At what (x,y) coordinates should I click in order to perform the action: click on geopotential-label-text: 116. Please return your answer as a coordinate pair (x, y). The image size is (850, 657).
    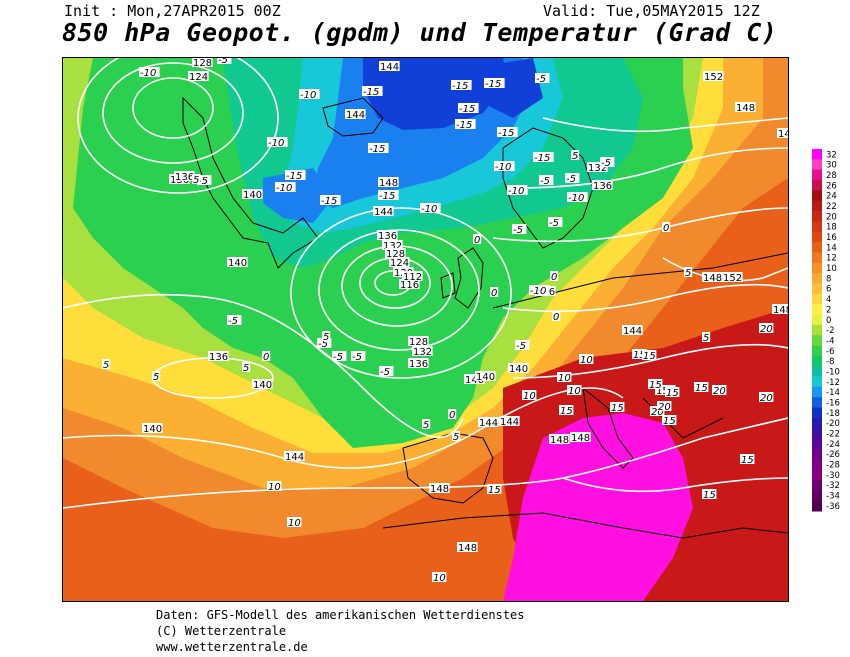
    Looking at the image, I should click on (409, 285).